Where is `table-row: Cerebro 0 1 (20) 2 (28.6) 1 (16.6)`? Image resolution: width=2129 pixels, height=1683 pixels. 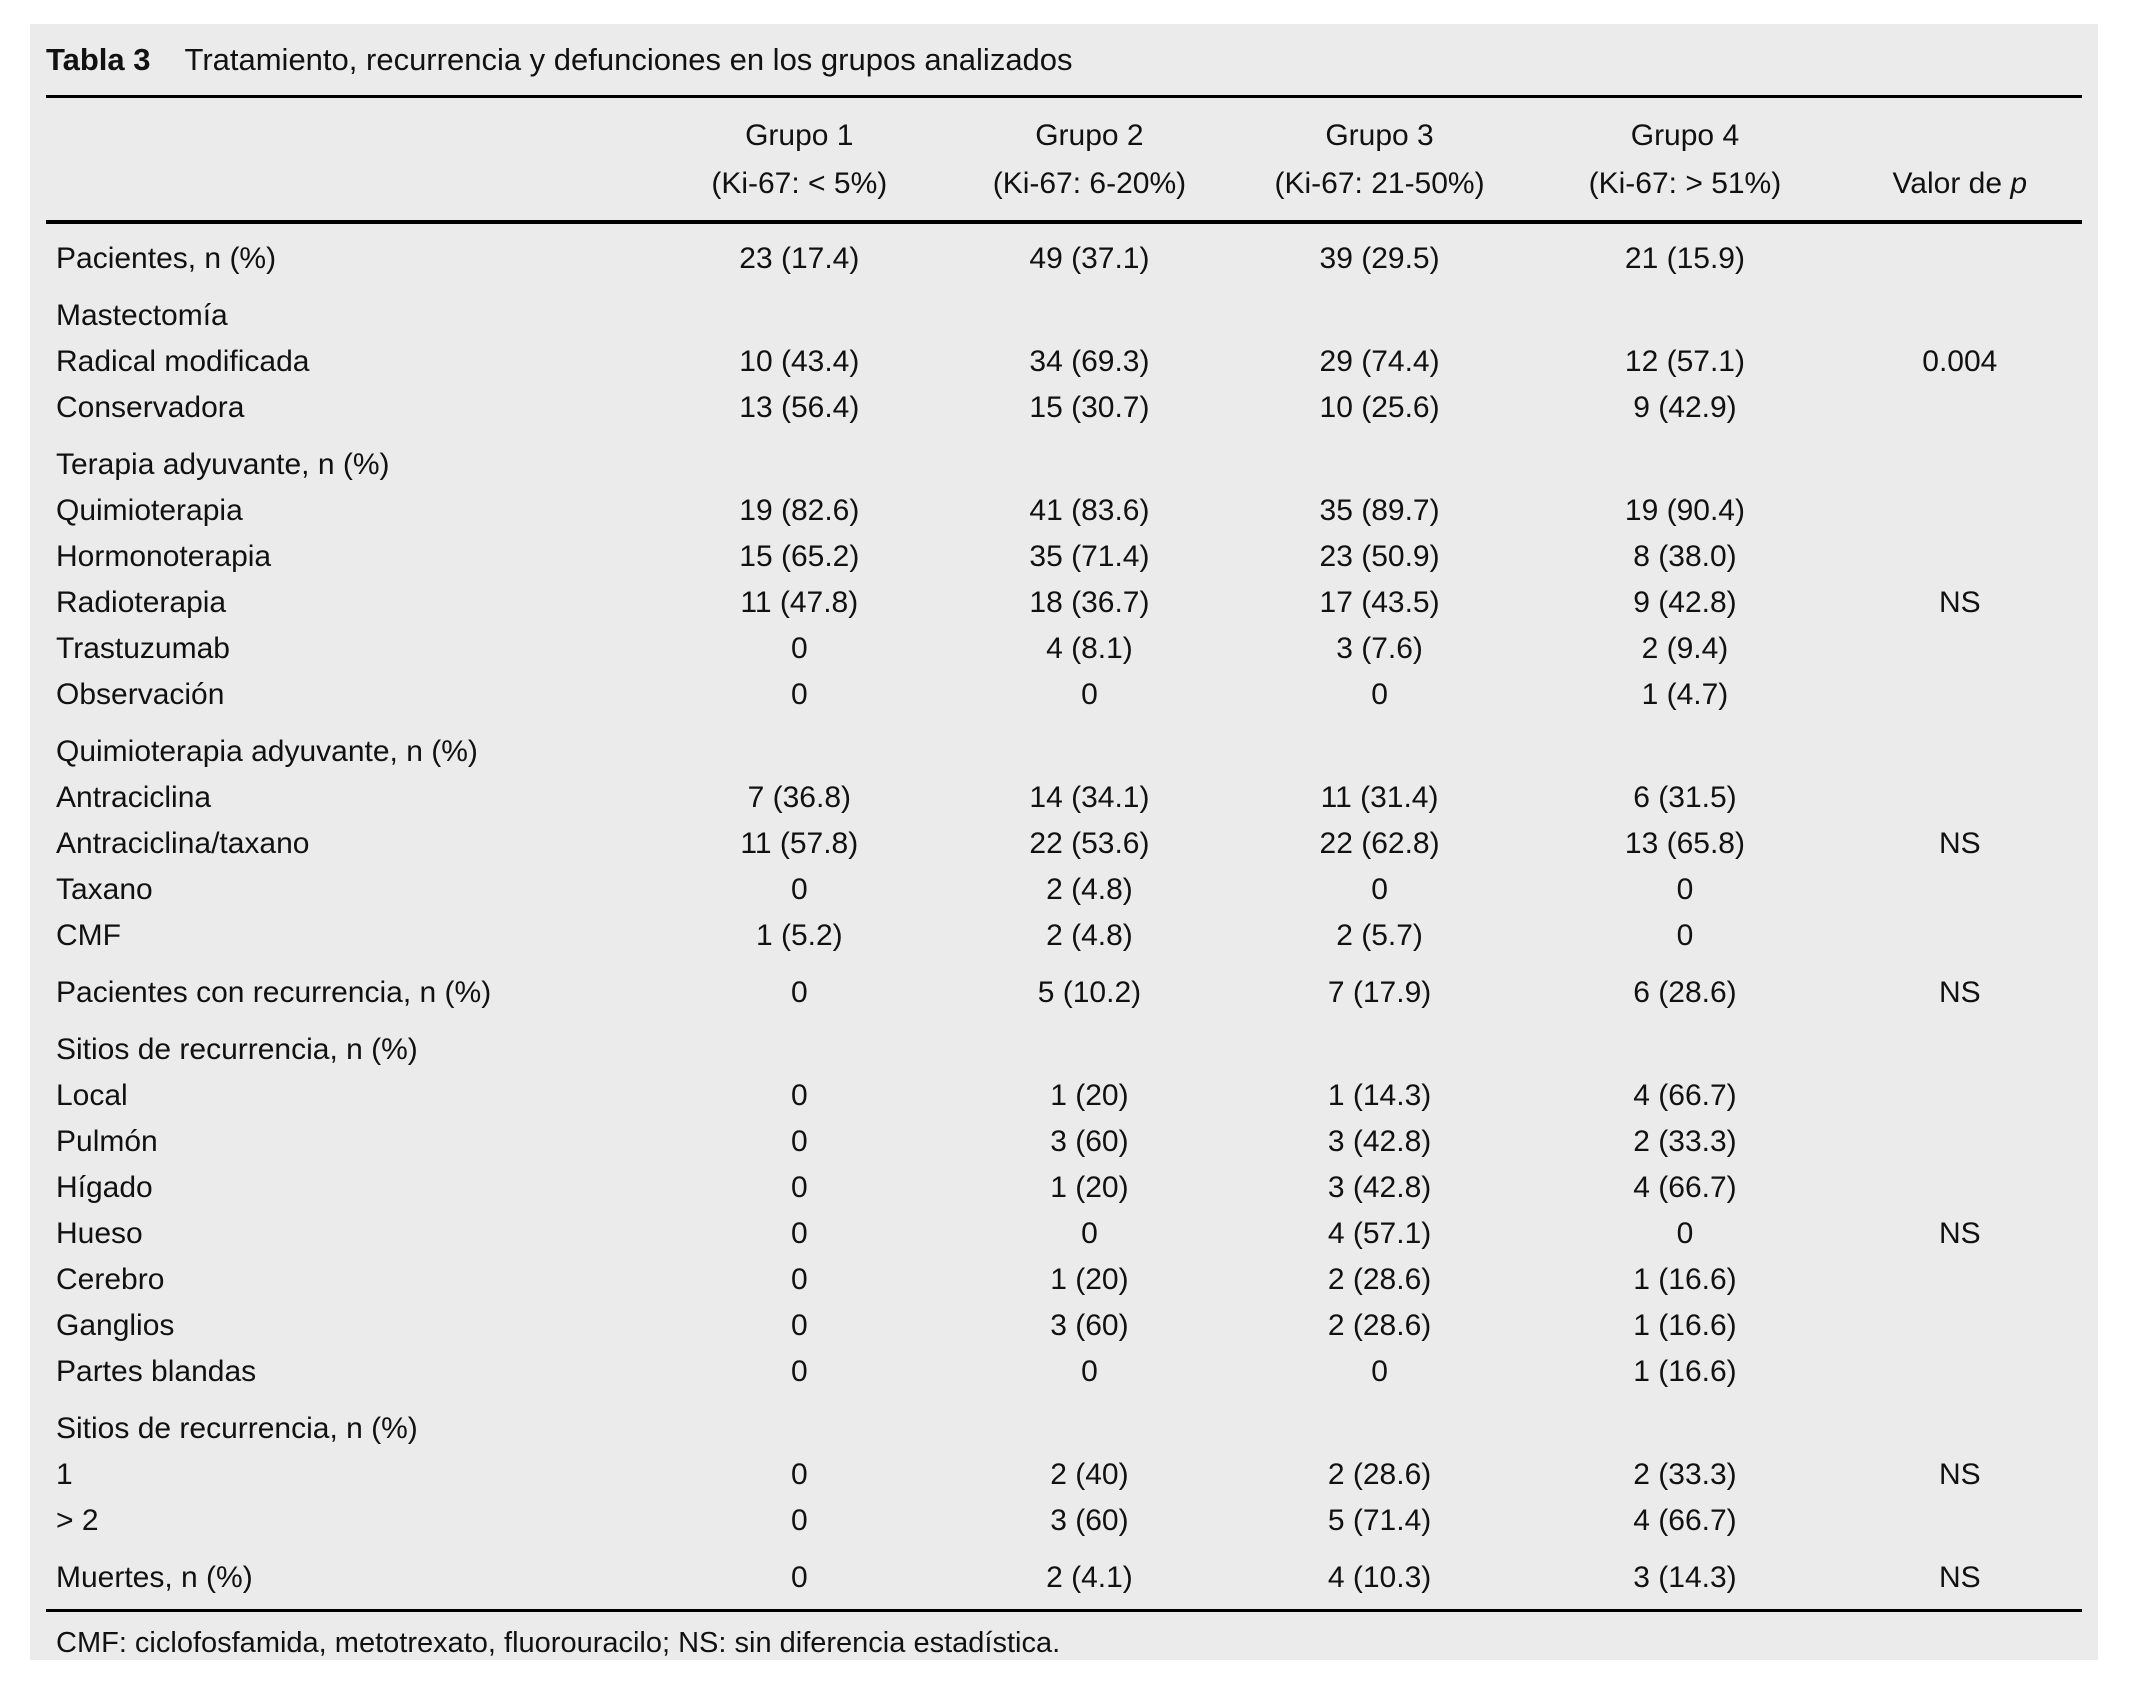 table-row: Cerebro 0 1 (20) 2 (28.6) 1 (16.6) is located at coordinates (1064, 1280).